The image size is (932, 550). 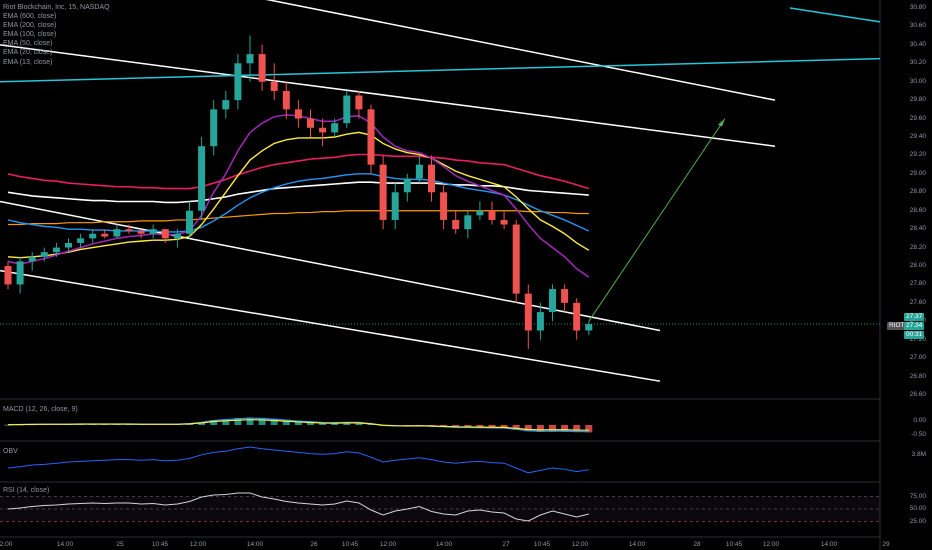 What do you see at coordinates (917, 376) in the screenshot?
I see `price-tick-label: 26.80` at bounding box center [917, 376].